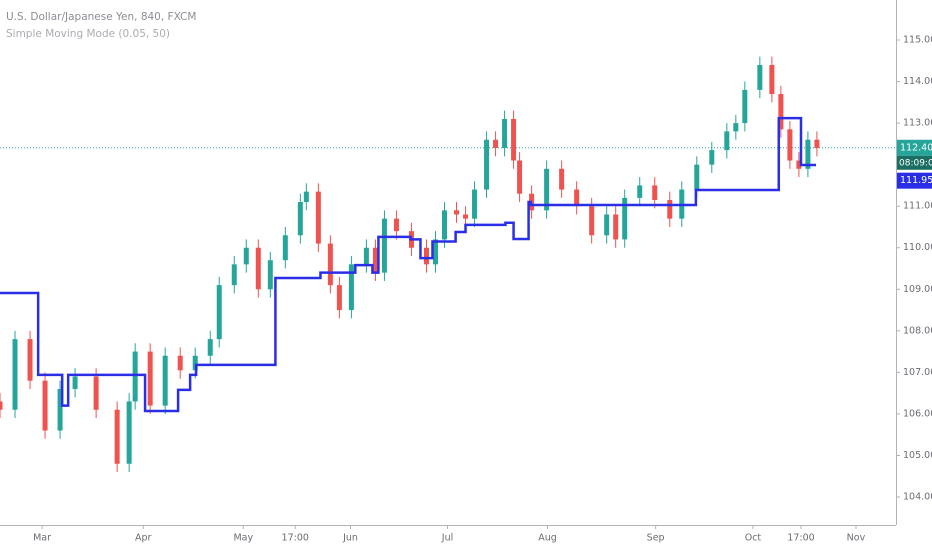 The image size is (932, 550). I want to click on countdown-box, so click(914, 162).